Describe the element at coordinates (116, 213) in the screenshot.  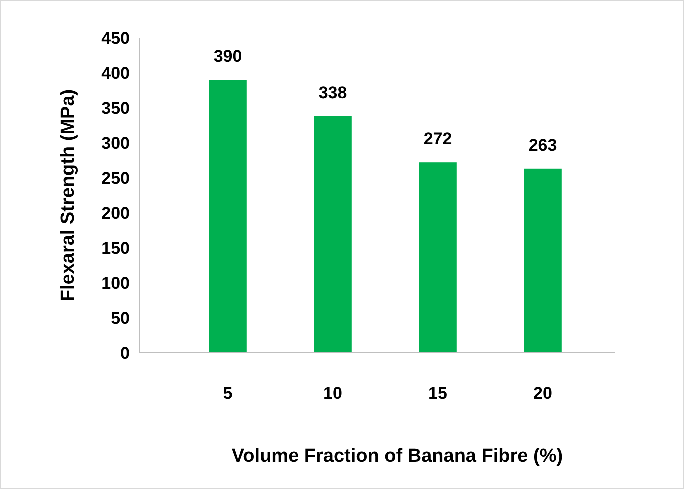
I see `y-tick-label: 200` at that location.